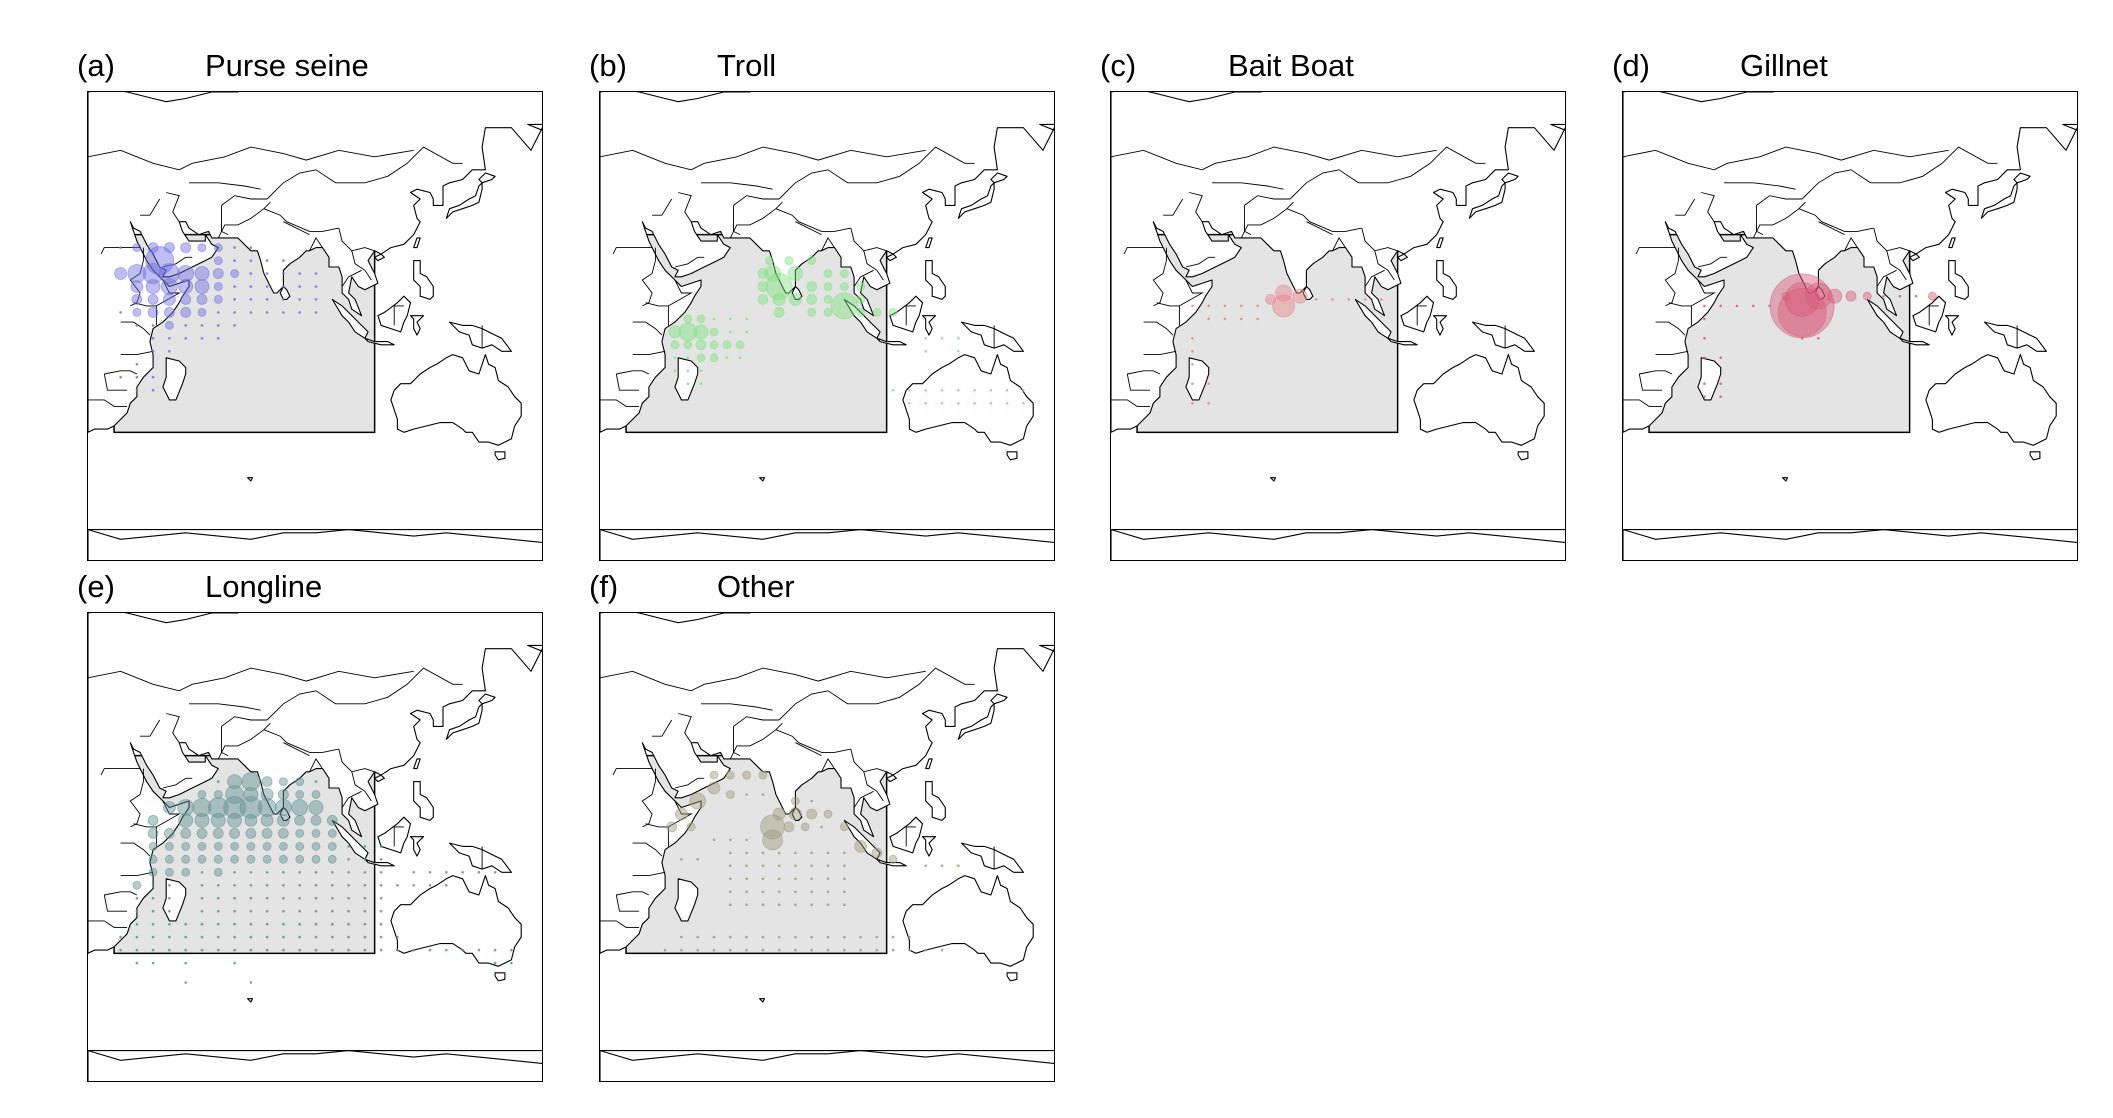 The image size is (2113, 1118). I want to click on country-borders, so click(797, 797).